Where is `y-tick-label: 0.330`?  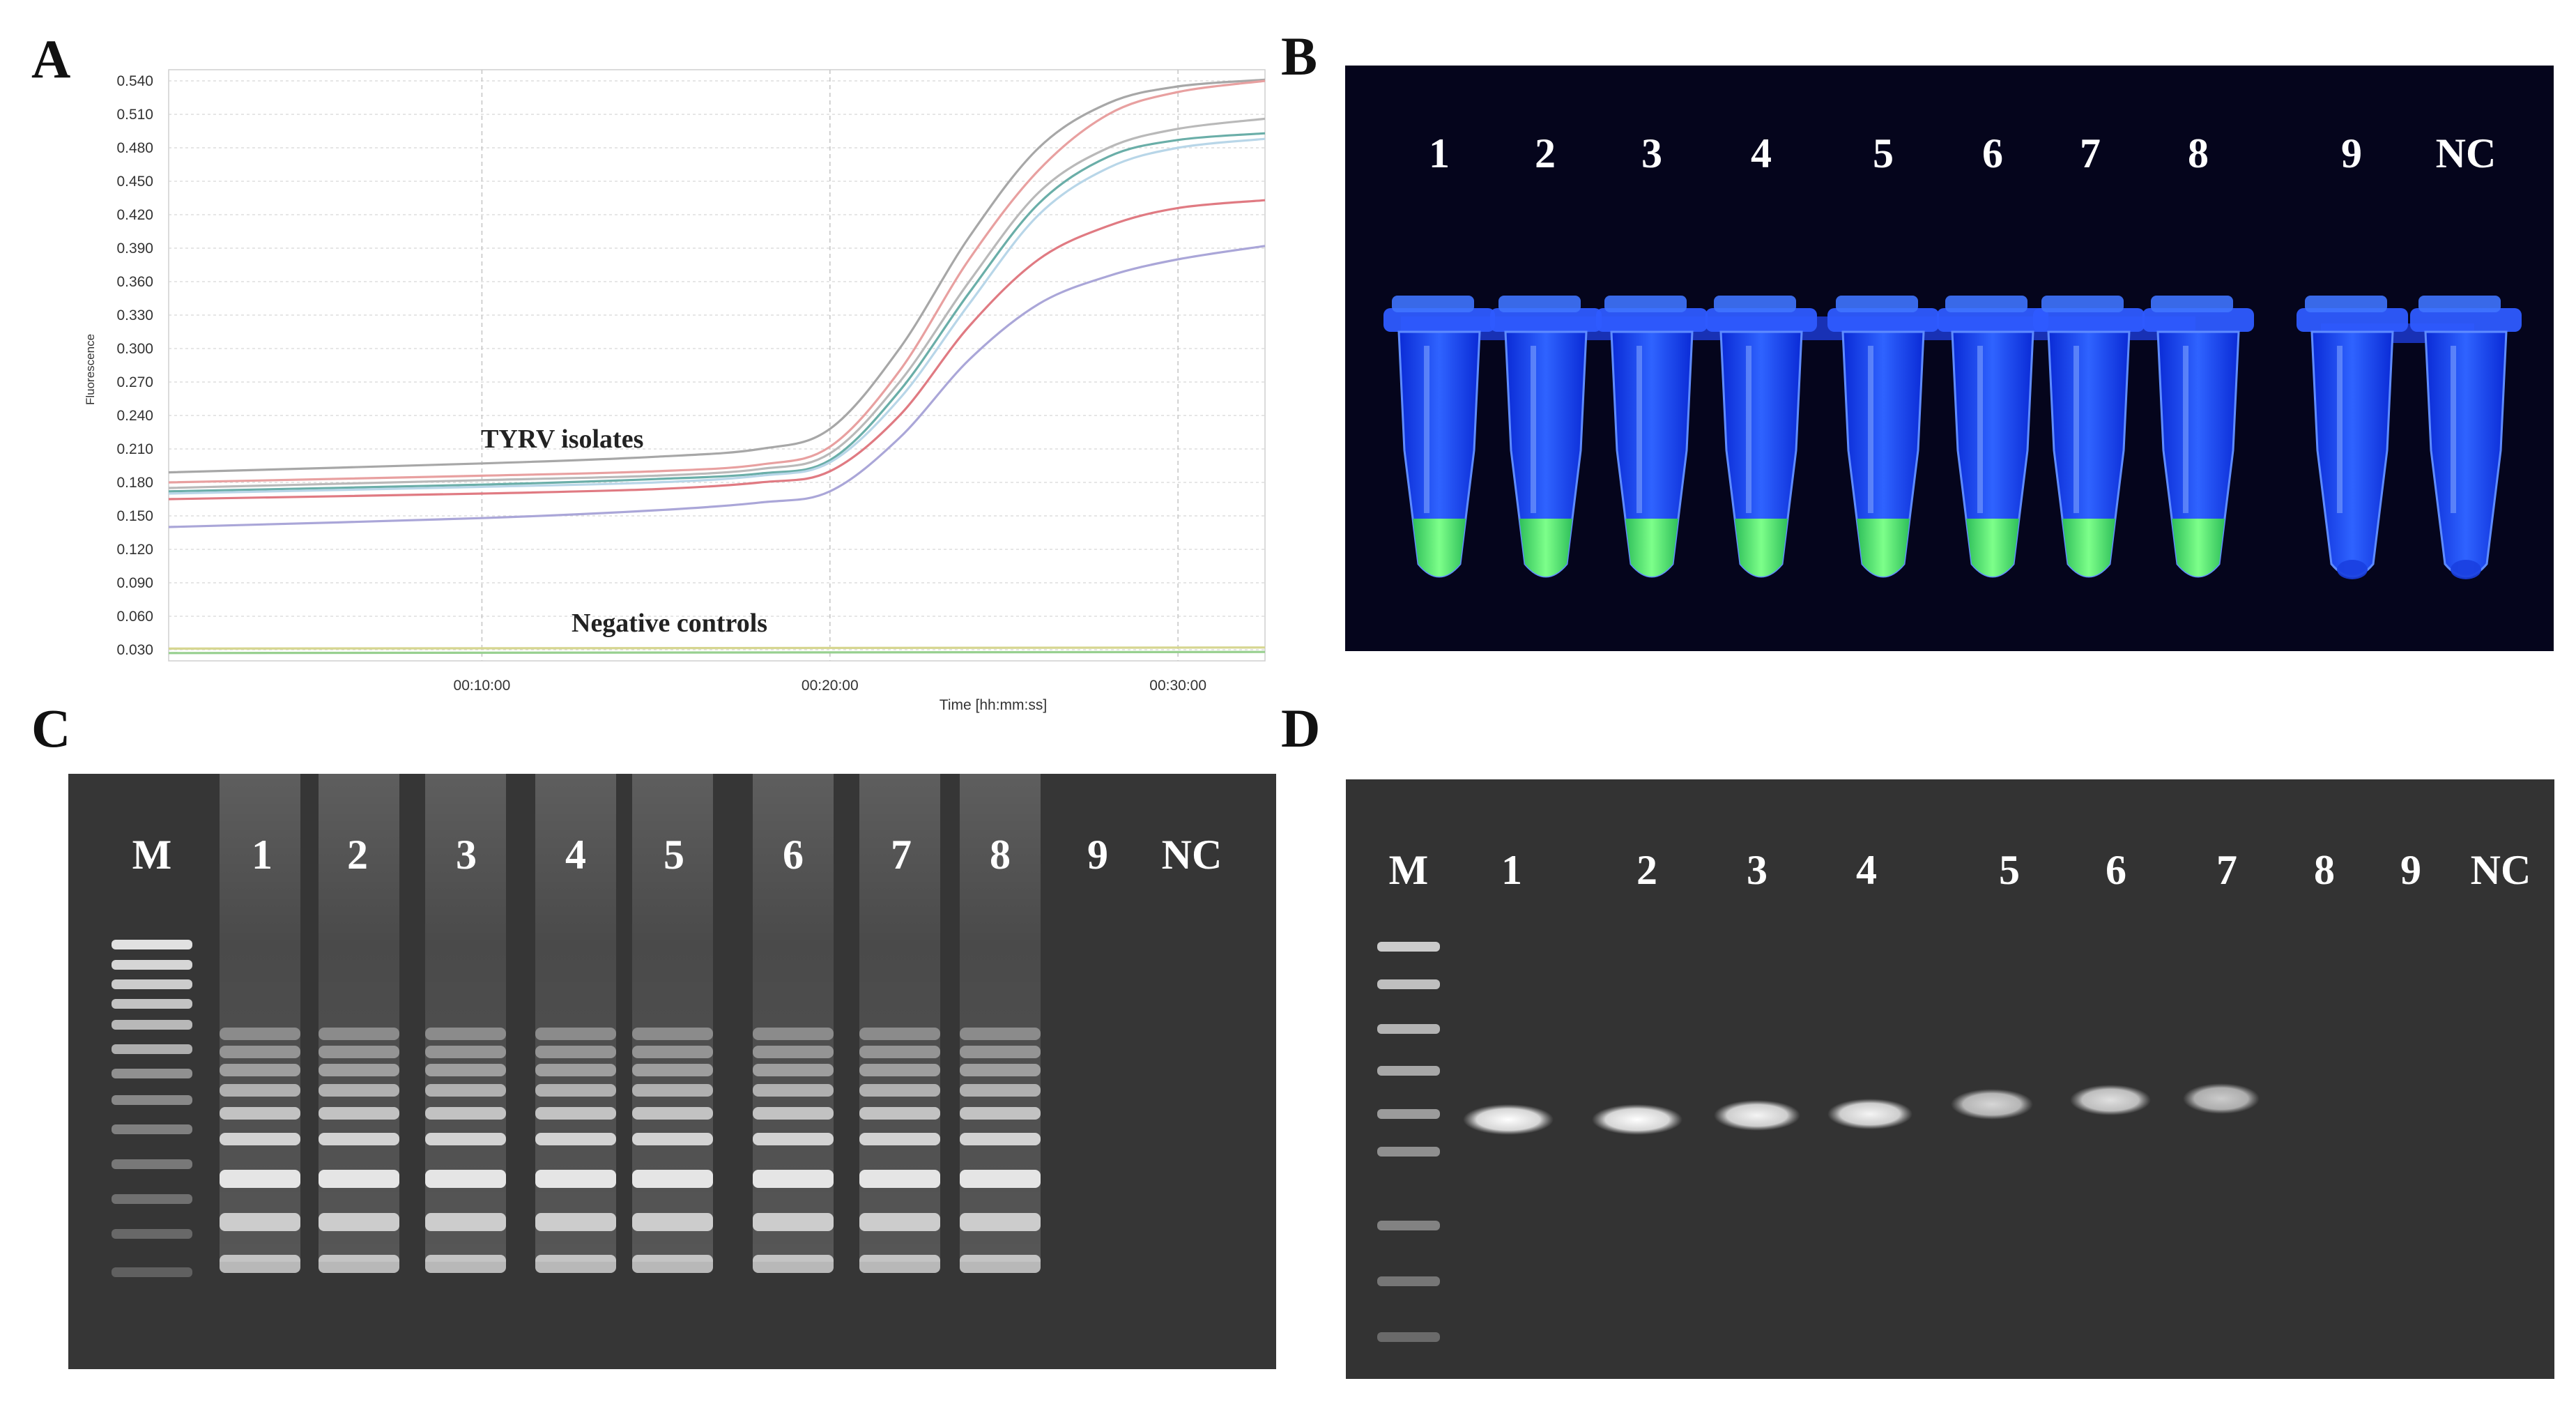
y-tick-label: 0.330 is located at coordinates (134, 315).